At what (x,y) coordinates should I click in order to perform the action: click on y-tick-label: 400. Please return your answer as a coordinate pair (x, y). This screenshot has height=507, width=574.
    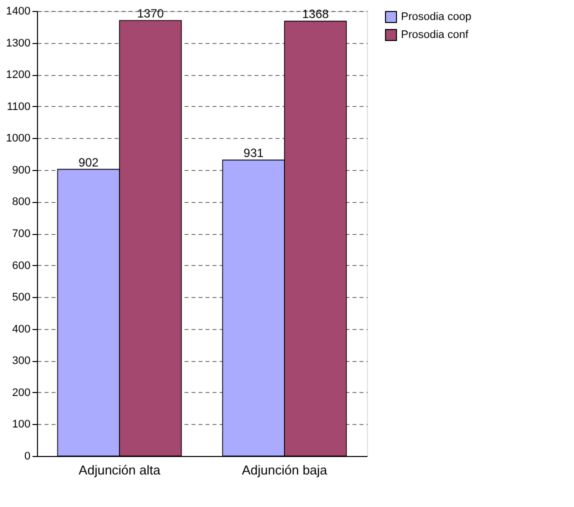
    Looking at the image, I should click on (21, 329).